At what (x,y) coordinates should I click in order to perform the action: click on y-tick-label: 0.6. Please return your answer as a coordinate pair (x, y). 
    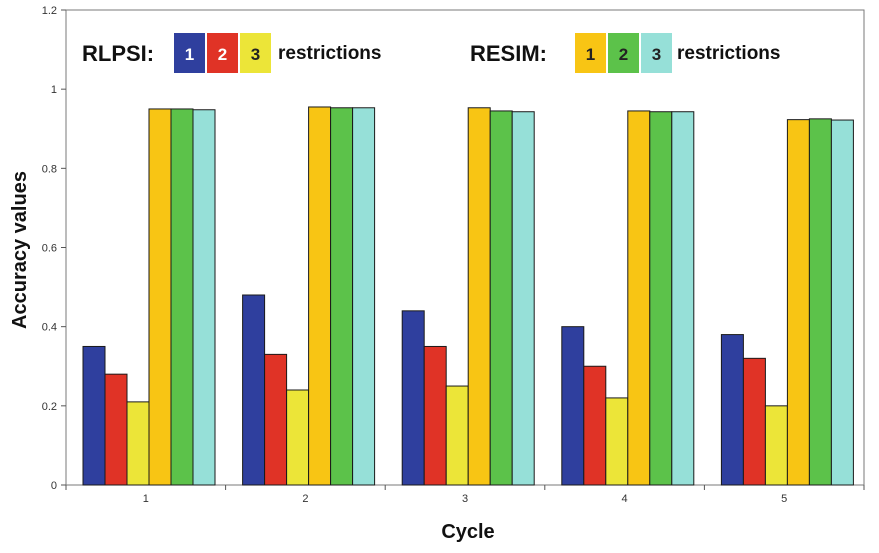
    Looking at the image, I should click on (49, 249).